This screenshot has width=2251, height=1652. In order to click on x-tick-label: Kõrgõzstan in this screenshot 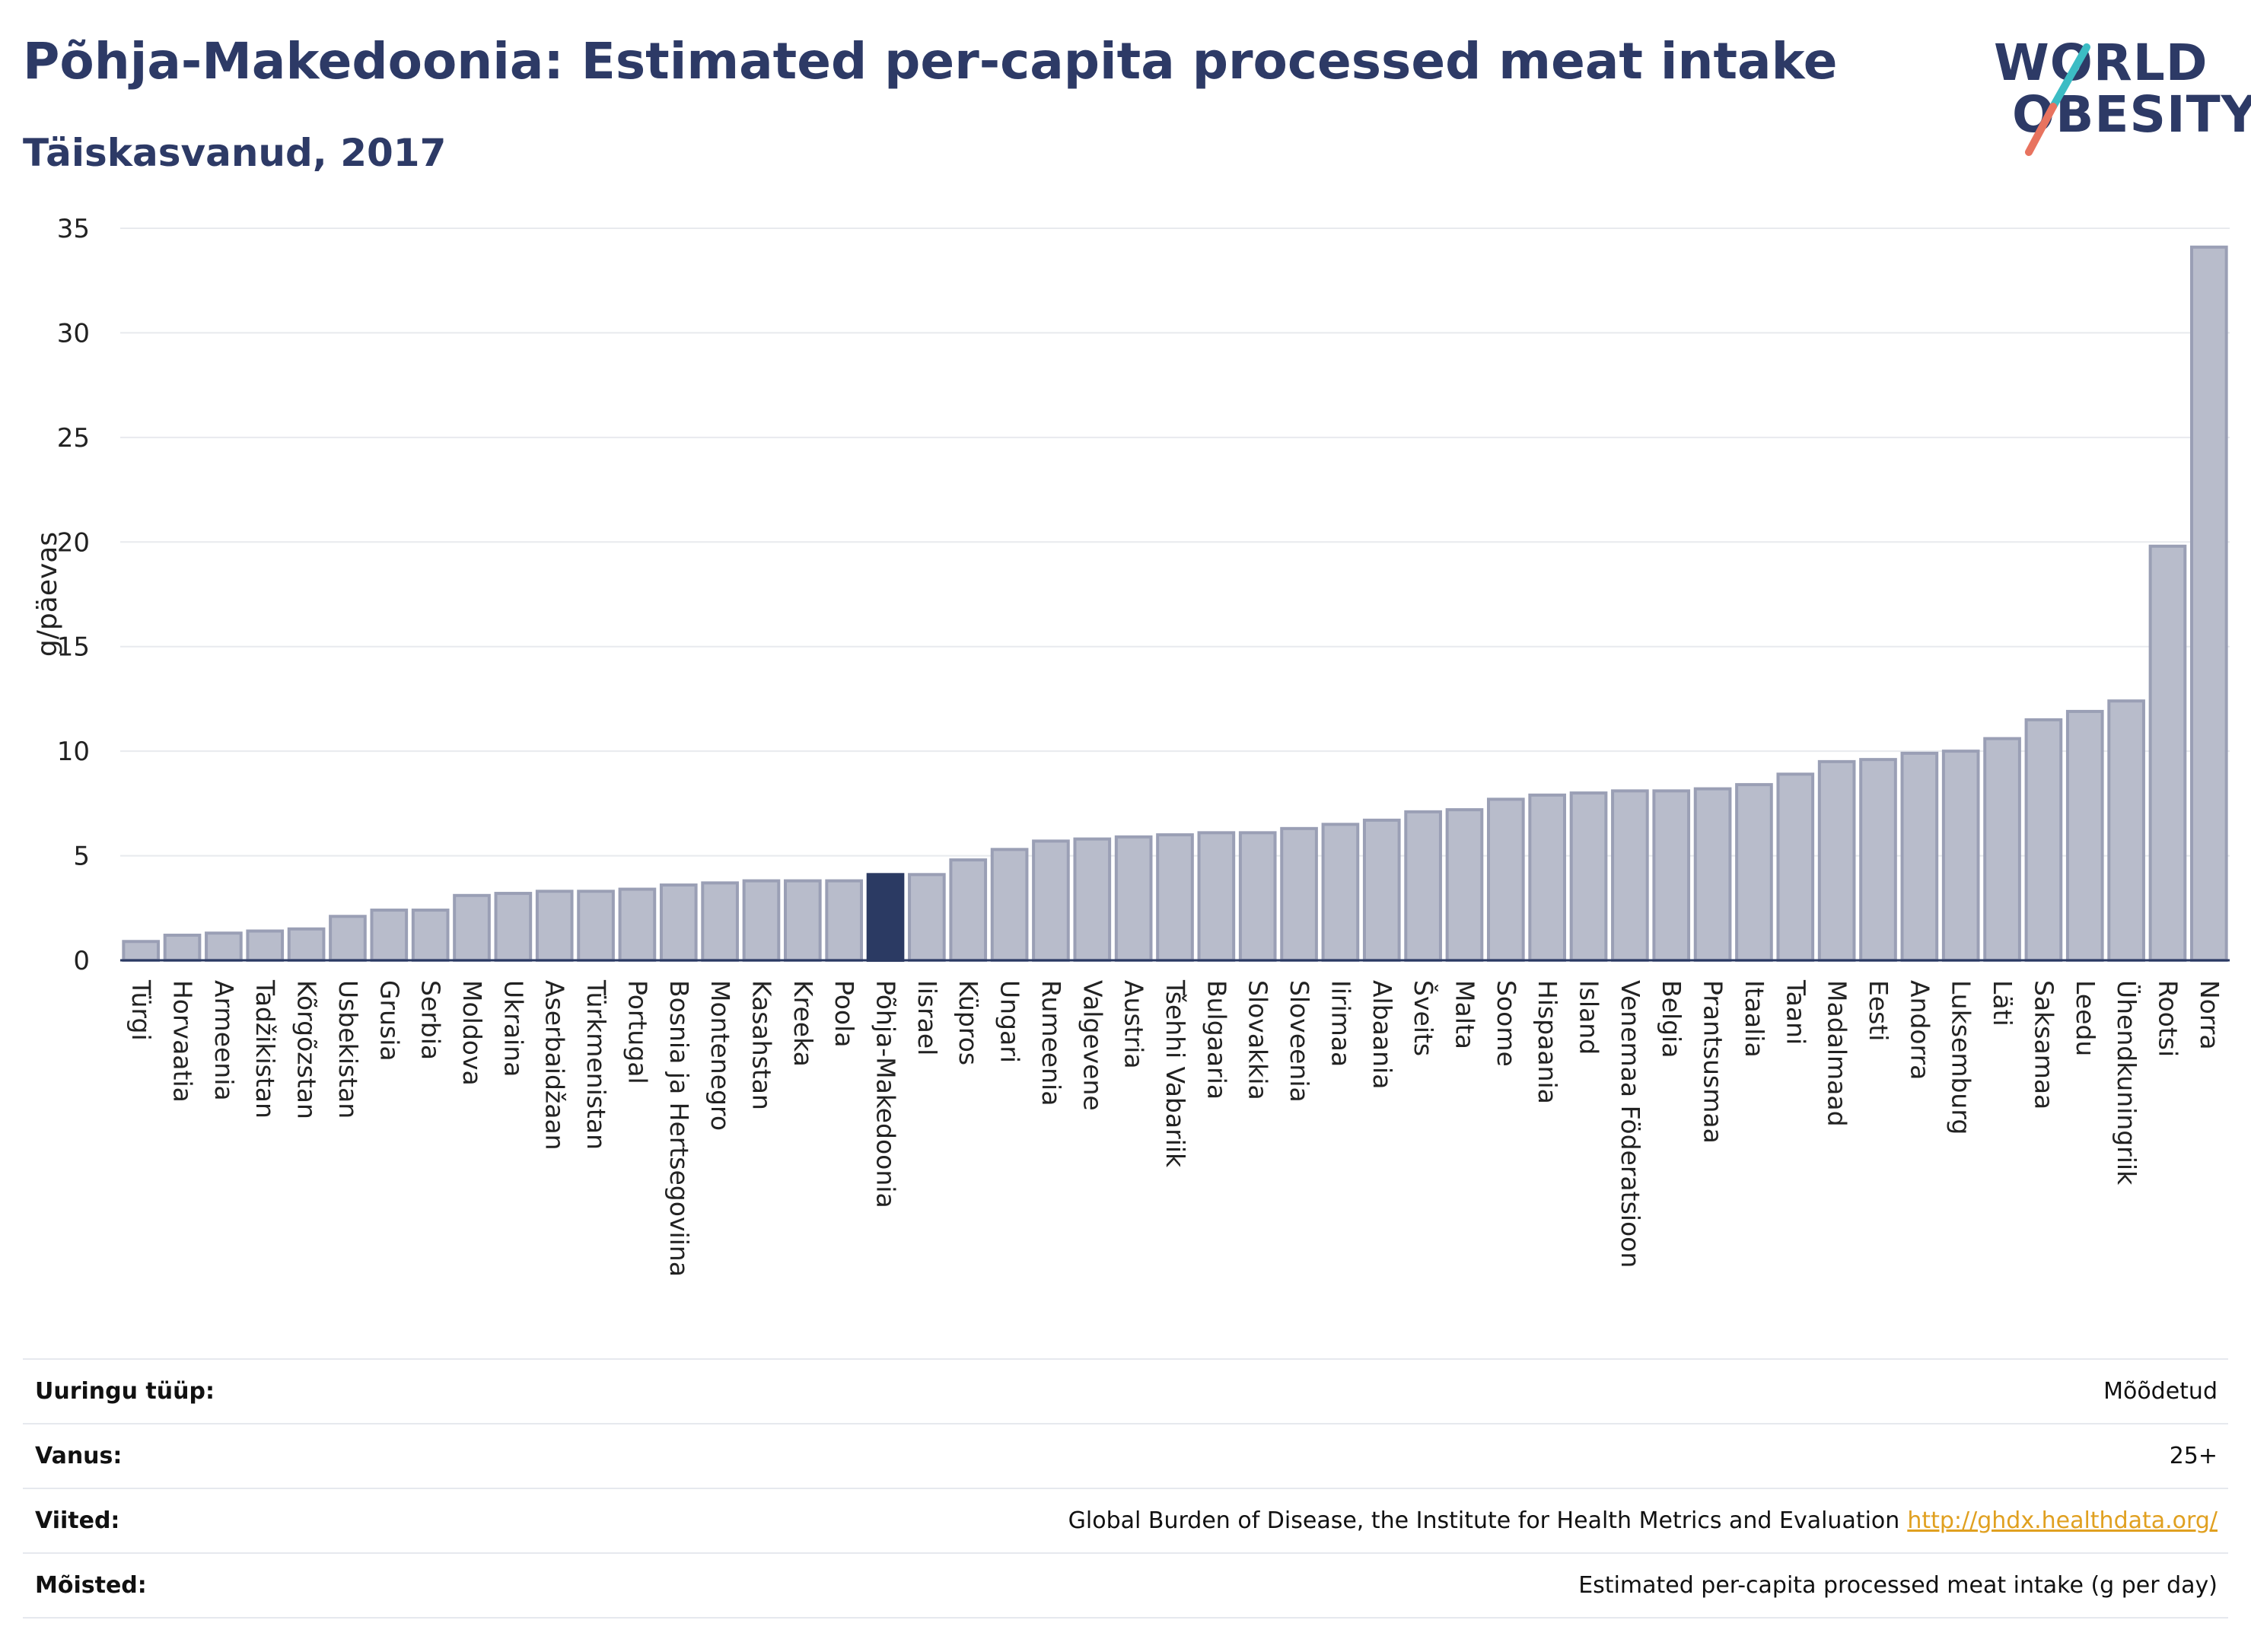, I will do `click(307, 1049)`.